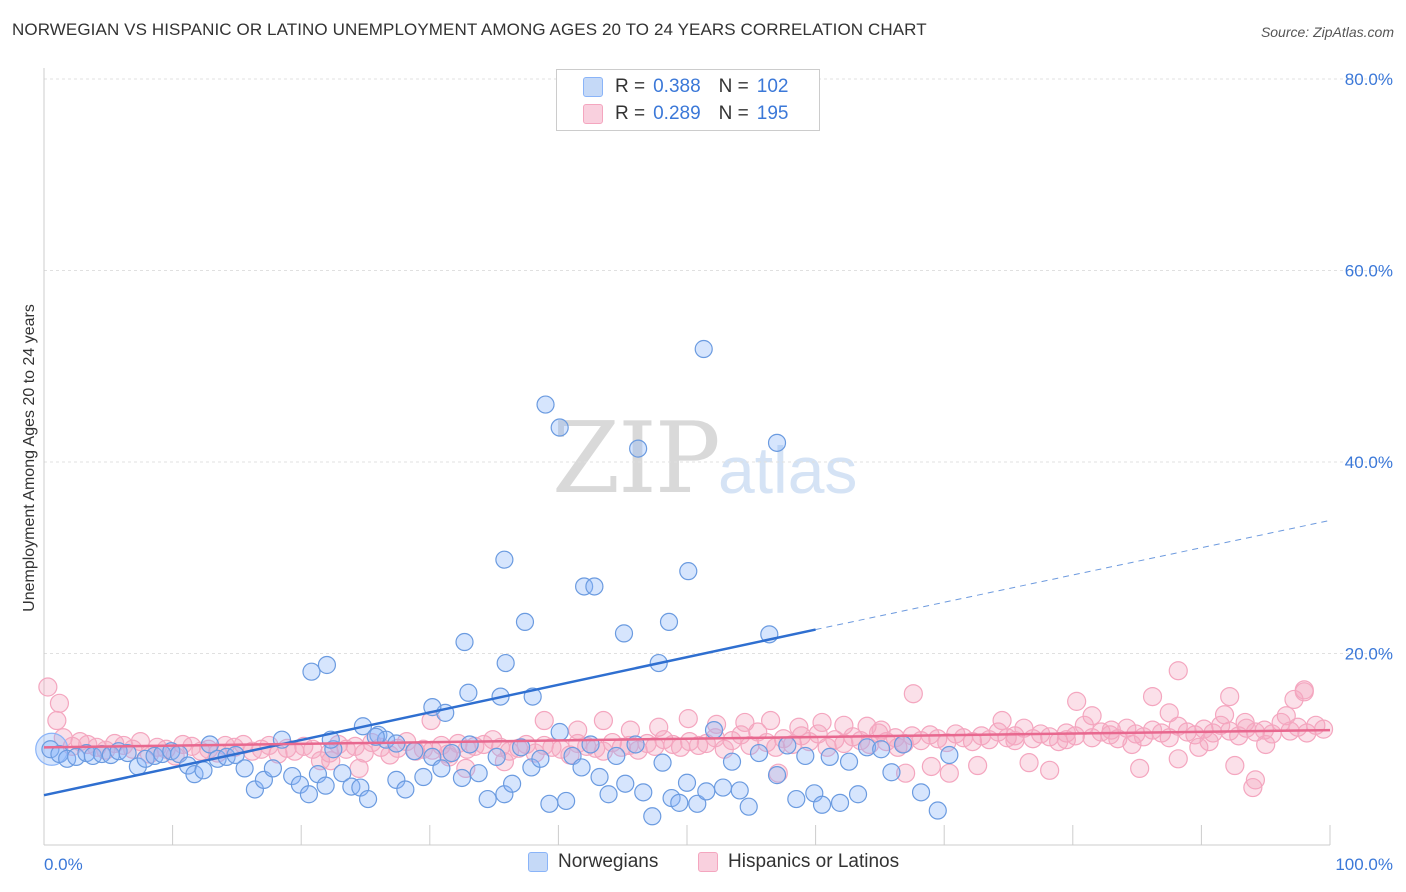 The image size is (1406, 892). Describe the element at coordinates (1073, 575) in the screenshot. I see `norwegian-trend-extension` at that location.